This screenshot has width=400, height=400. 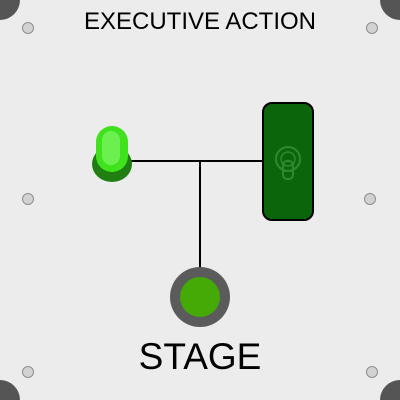 I want to click on stage-button-face, so click(x=200, y=297).